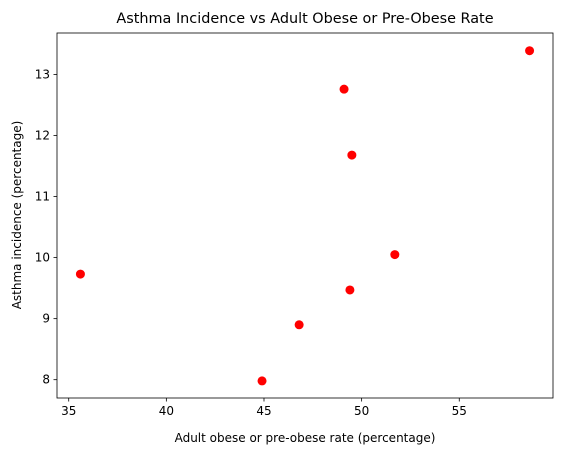 The image size is (563, 455). What do you see at coordinates (166, 411) in the screenshot?
I see `x-tick-label: 40` at bounding box center [166, 411].